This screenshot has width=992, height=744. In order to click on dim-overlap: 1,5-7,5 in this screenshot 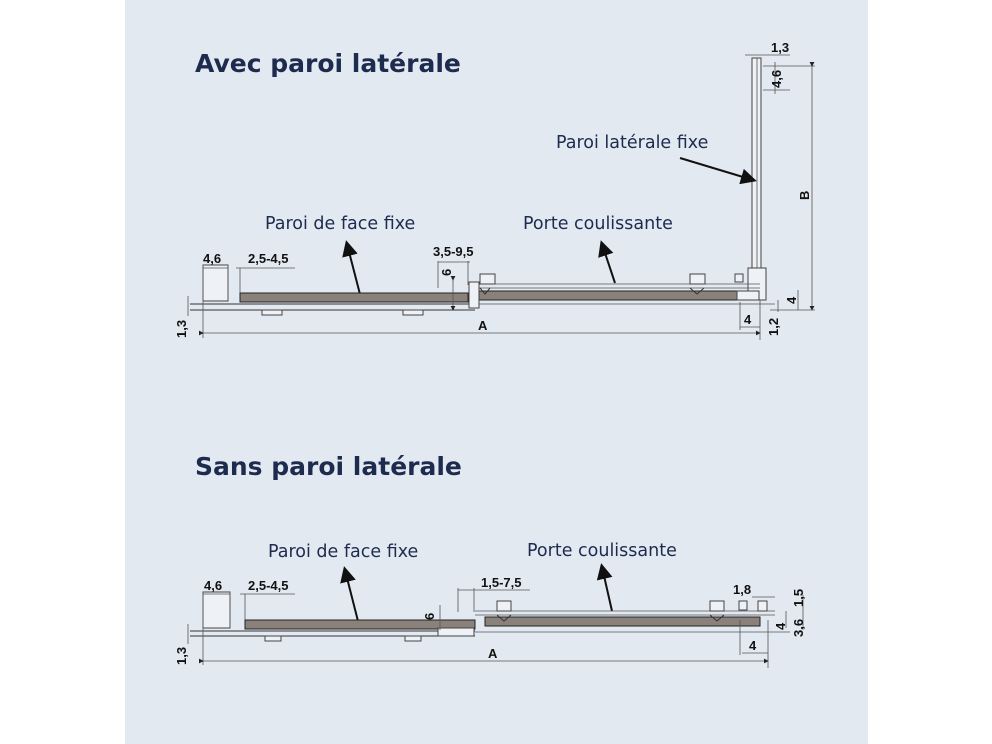, I will do `click(501, 582)`.